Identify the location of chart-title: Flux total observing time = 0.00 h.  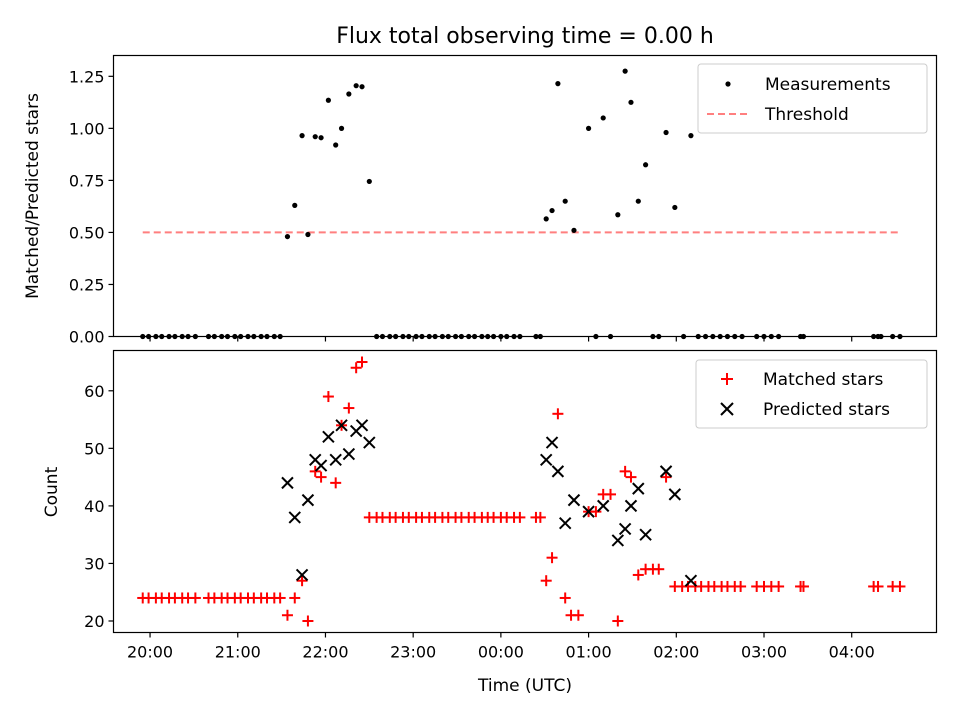
(525, 36).